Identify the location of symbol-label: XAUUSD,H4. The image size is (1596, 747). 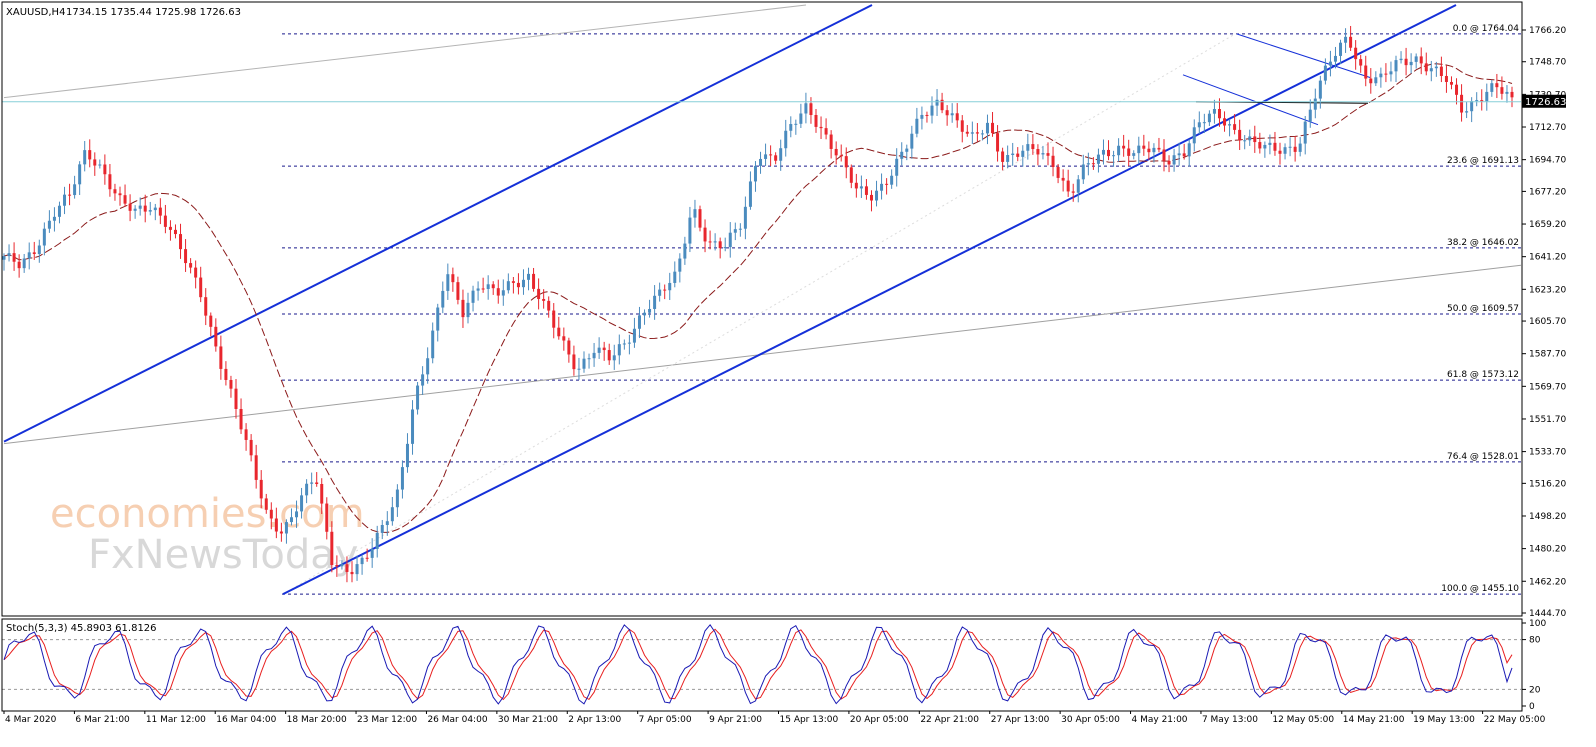
(35, 12).